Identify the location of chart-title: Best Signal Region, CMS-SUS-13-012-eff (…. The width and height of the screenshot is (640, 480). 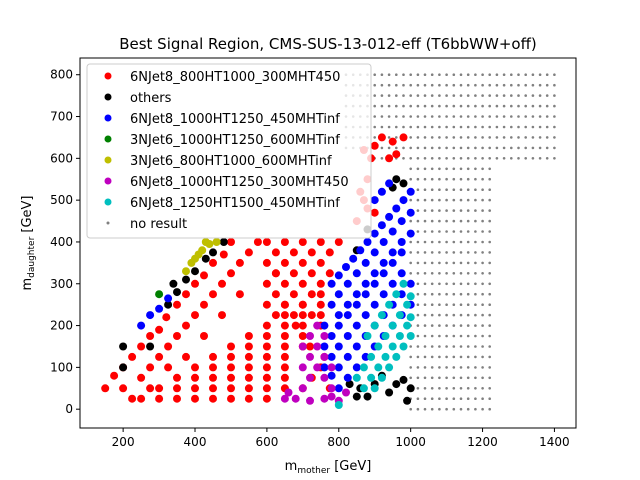
(328, 44).